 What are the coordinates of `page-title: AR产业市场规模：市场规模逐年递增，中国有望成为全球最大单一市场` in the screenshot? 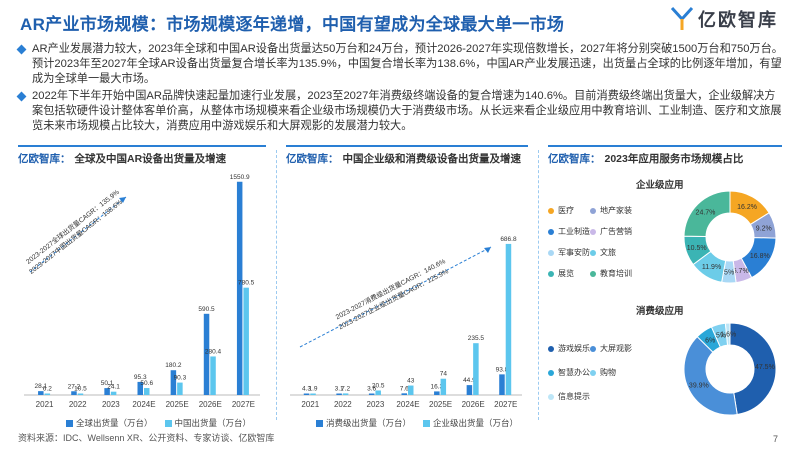 It's located at (292, 24).